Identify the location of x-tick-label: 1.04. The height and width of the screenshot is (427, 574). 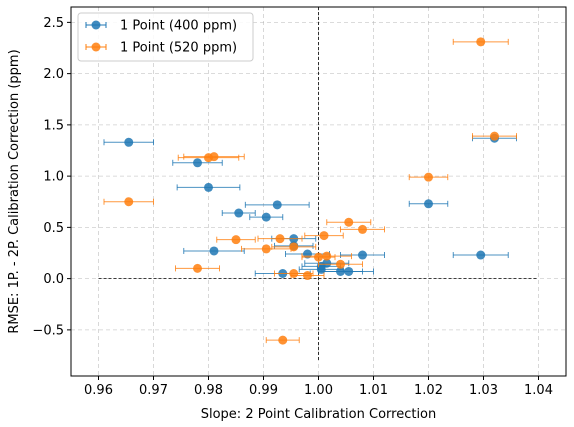
(538, 390).